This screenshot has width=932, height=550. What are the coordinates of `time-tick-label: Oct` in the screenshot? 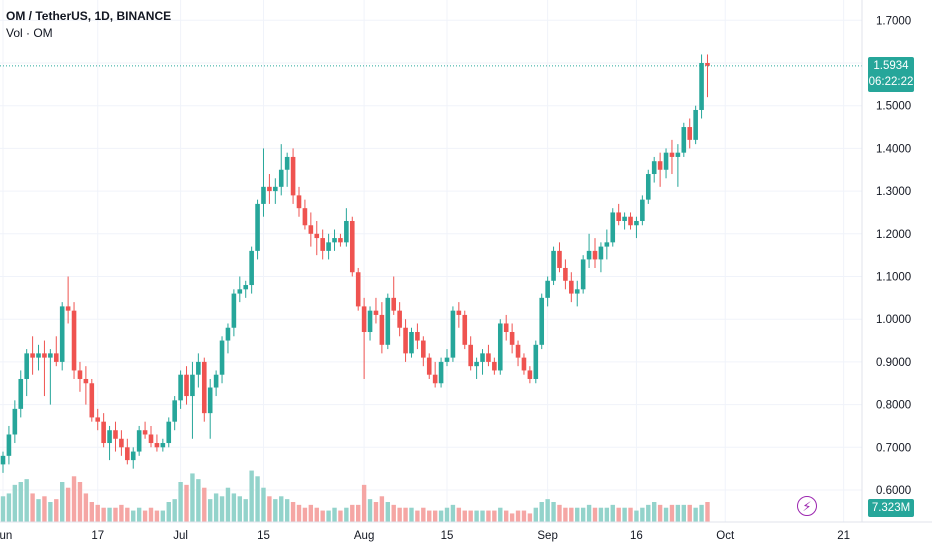 It's located at (725, 536).